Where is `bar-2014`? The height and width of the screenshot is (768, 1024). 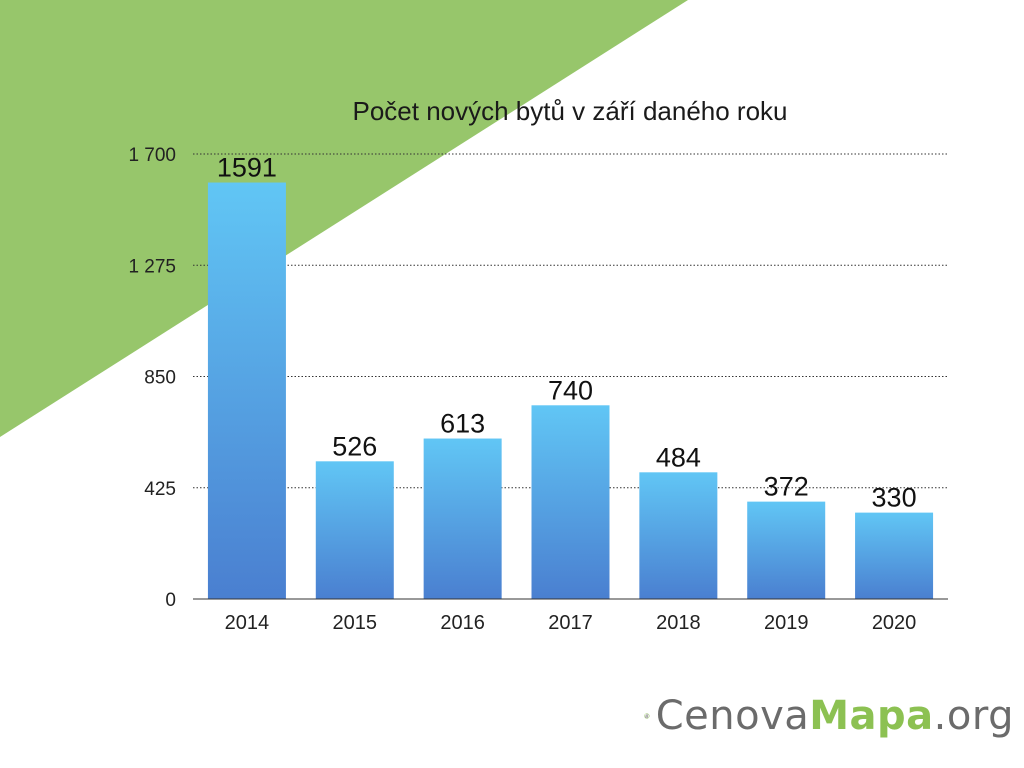
bar-2014 is located at coordinates (246, 390).